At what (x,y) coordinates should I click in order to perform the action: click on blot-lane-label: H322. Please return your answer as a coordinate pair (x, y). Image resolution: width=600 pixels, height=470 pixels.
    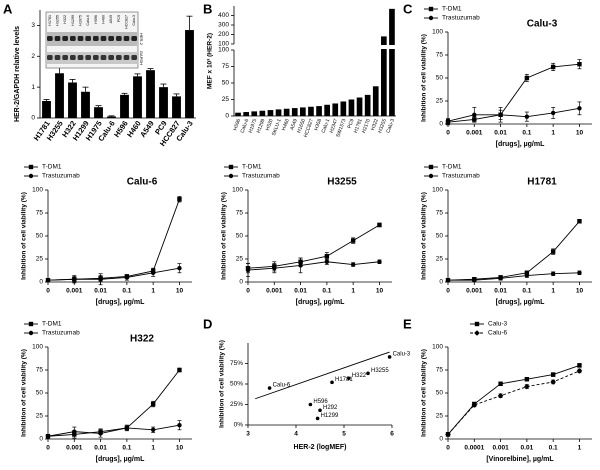
    Looking at the image, I should click on (65, 19).